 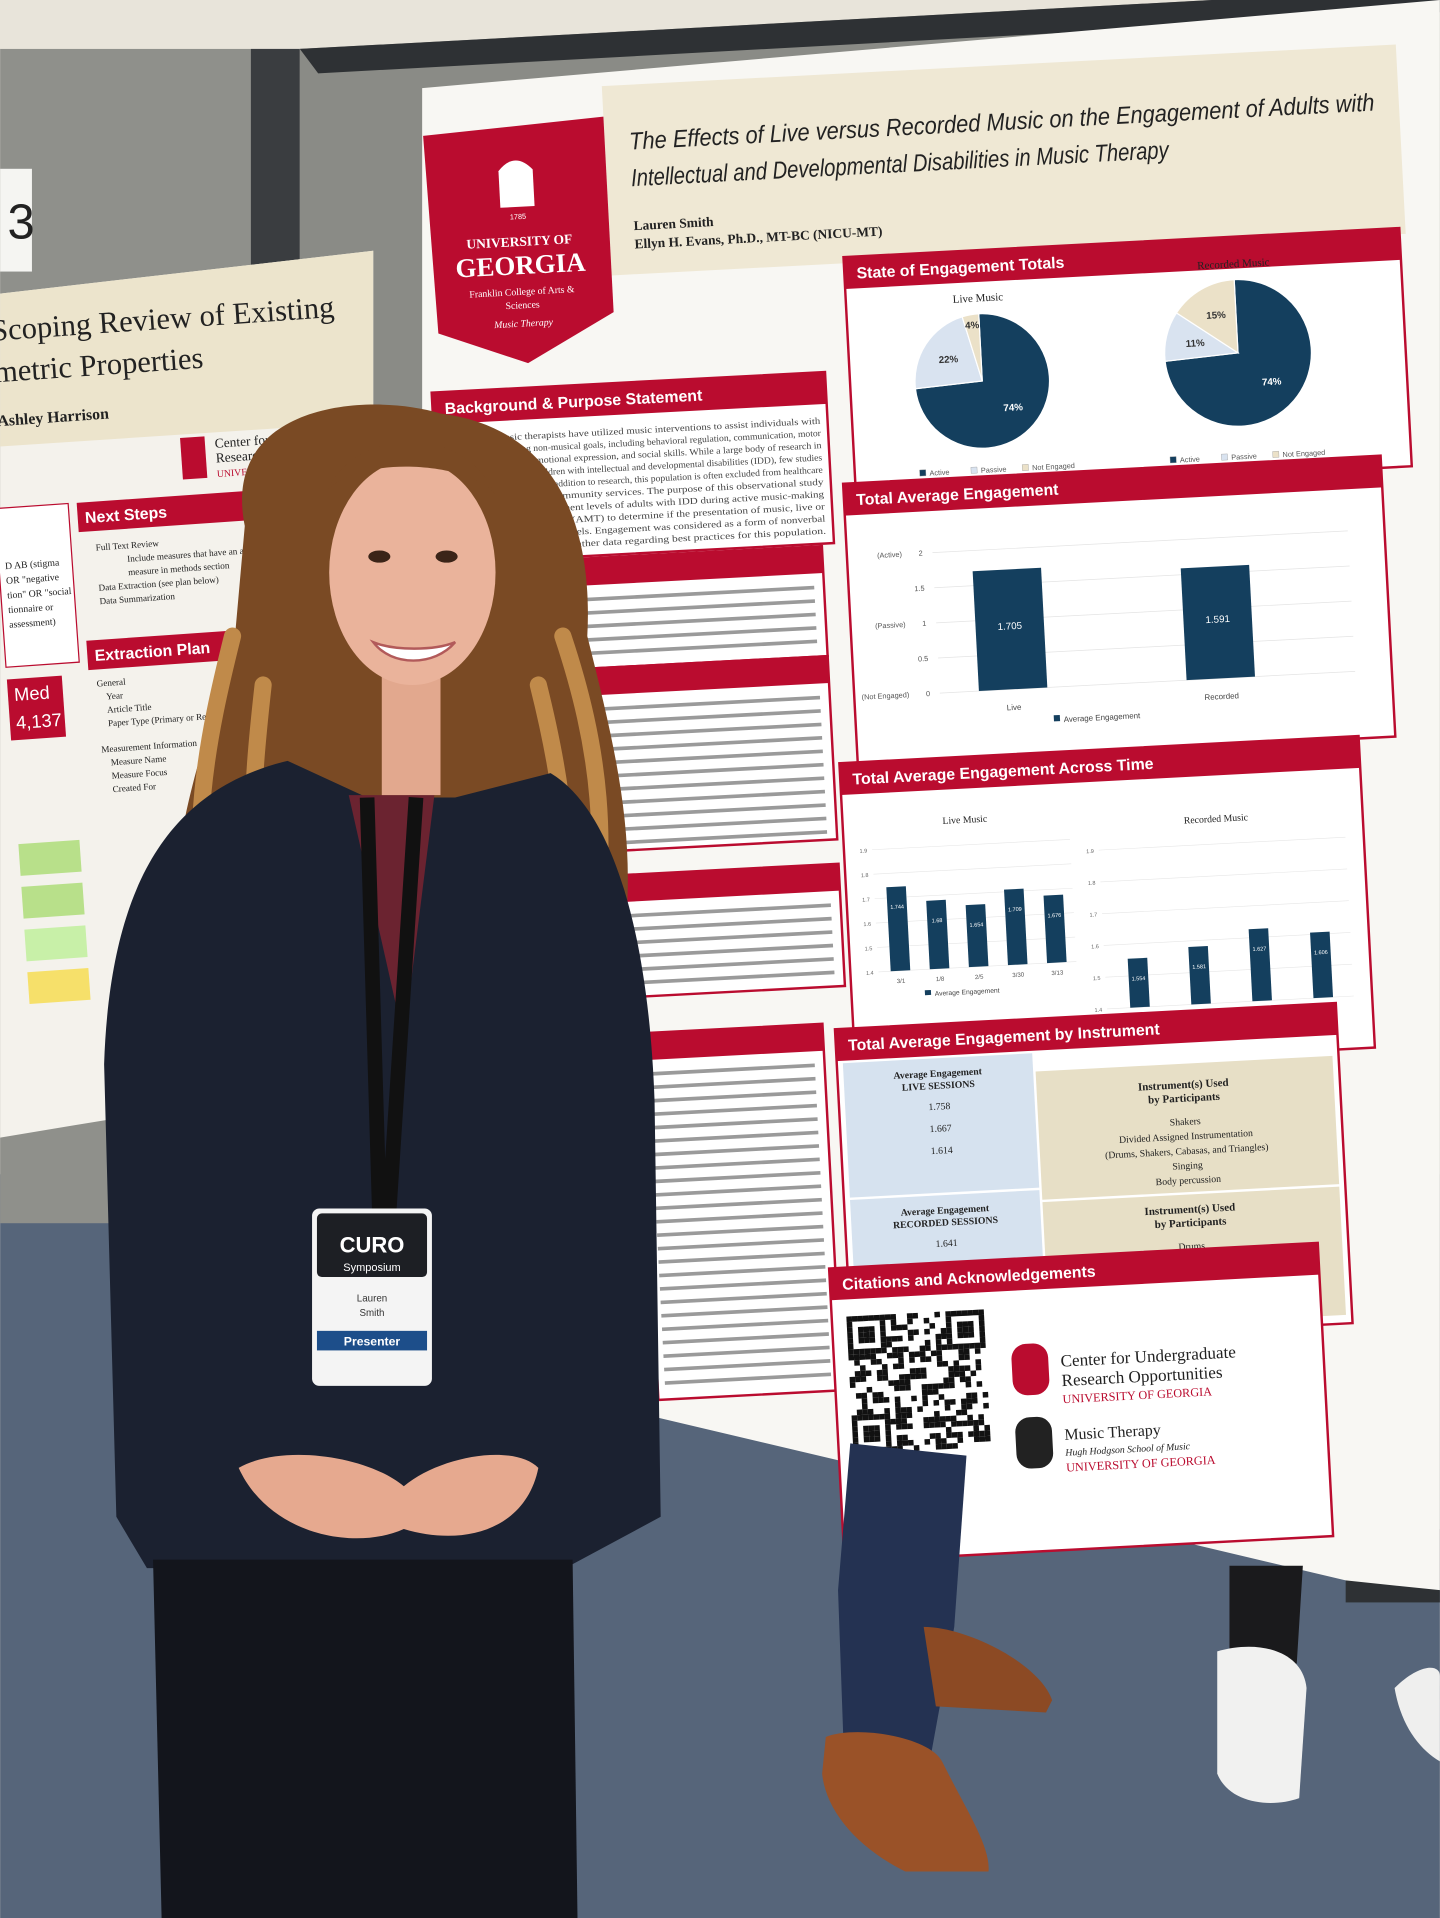 I want to click on value-label: 1.744, so click(x=897, y=907).